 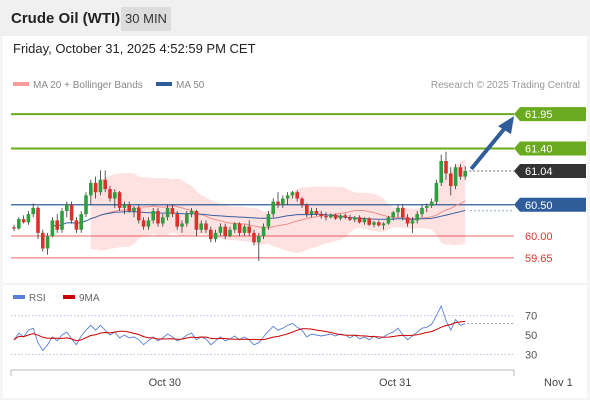 What do you see at coordinates (539, 259) in the screenshot?
I see `level-tag-59-65: 59.65` at bounding box center [539, 259].